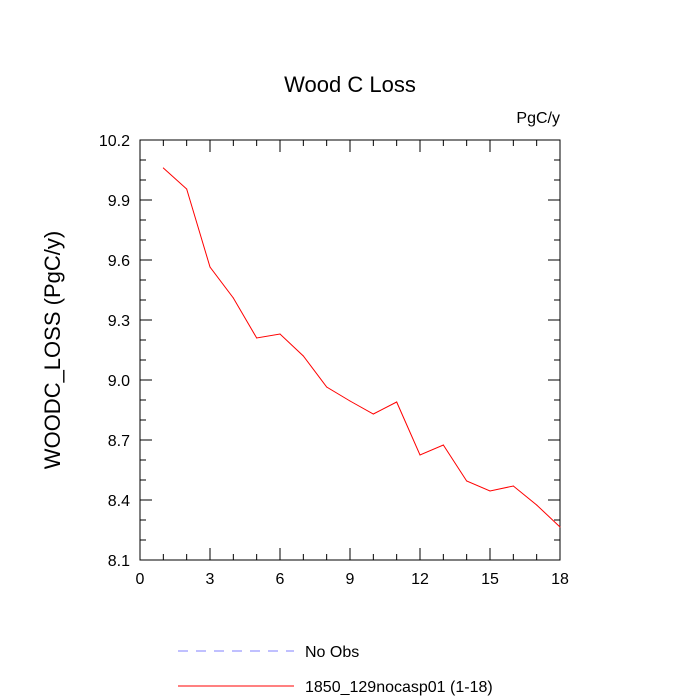 The image size is (700, 700). Describe the element at coordinates (140, 579) in the screenshot. I see `x-tick-label: 0` at that location.